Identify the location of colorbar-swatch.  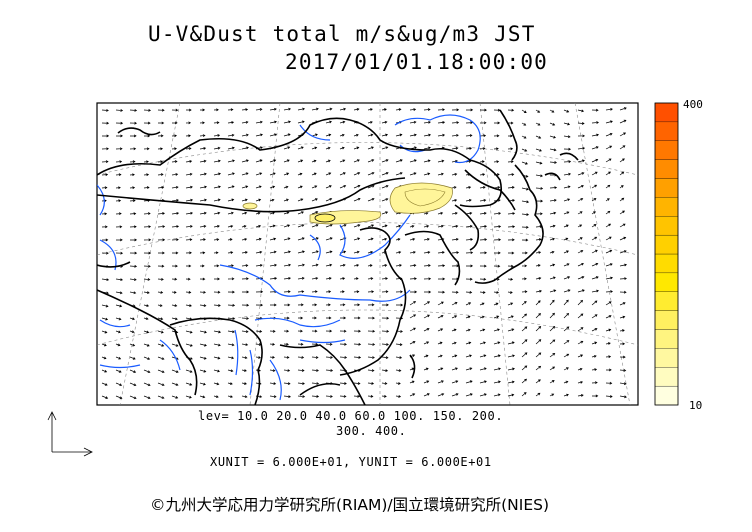
(666, 150).